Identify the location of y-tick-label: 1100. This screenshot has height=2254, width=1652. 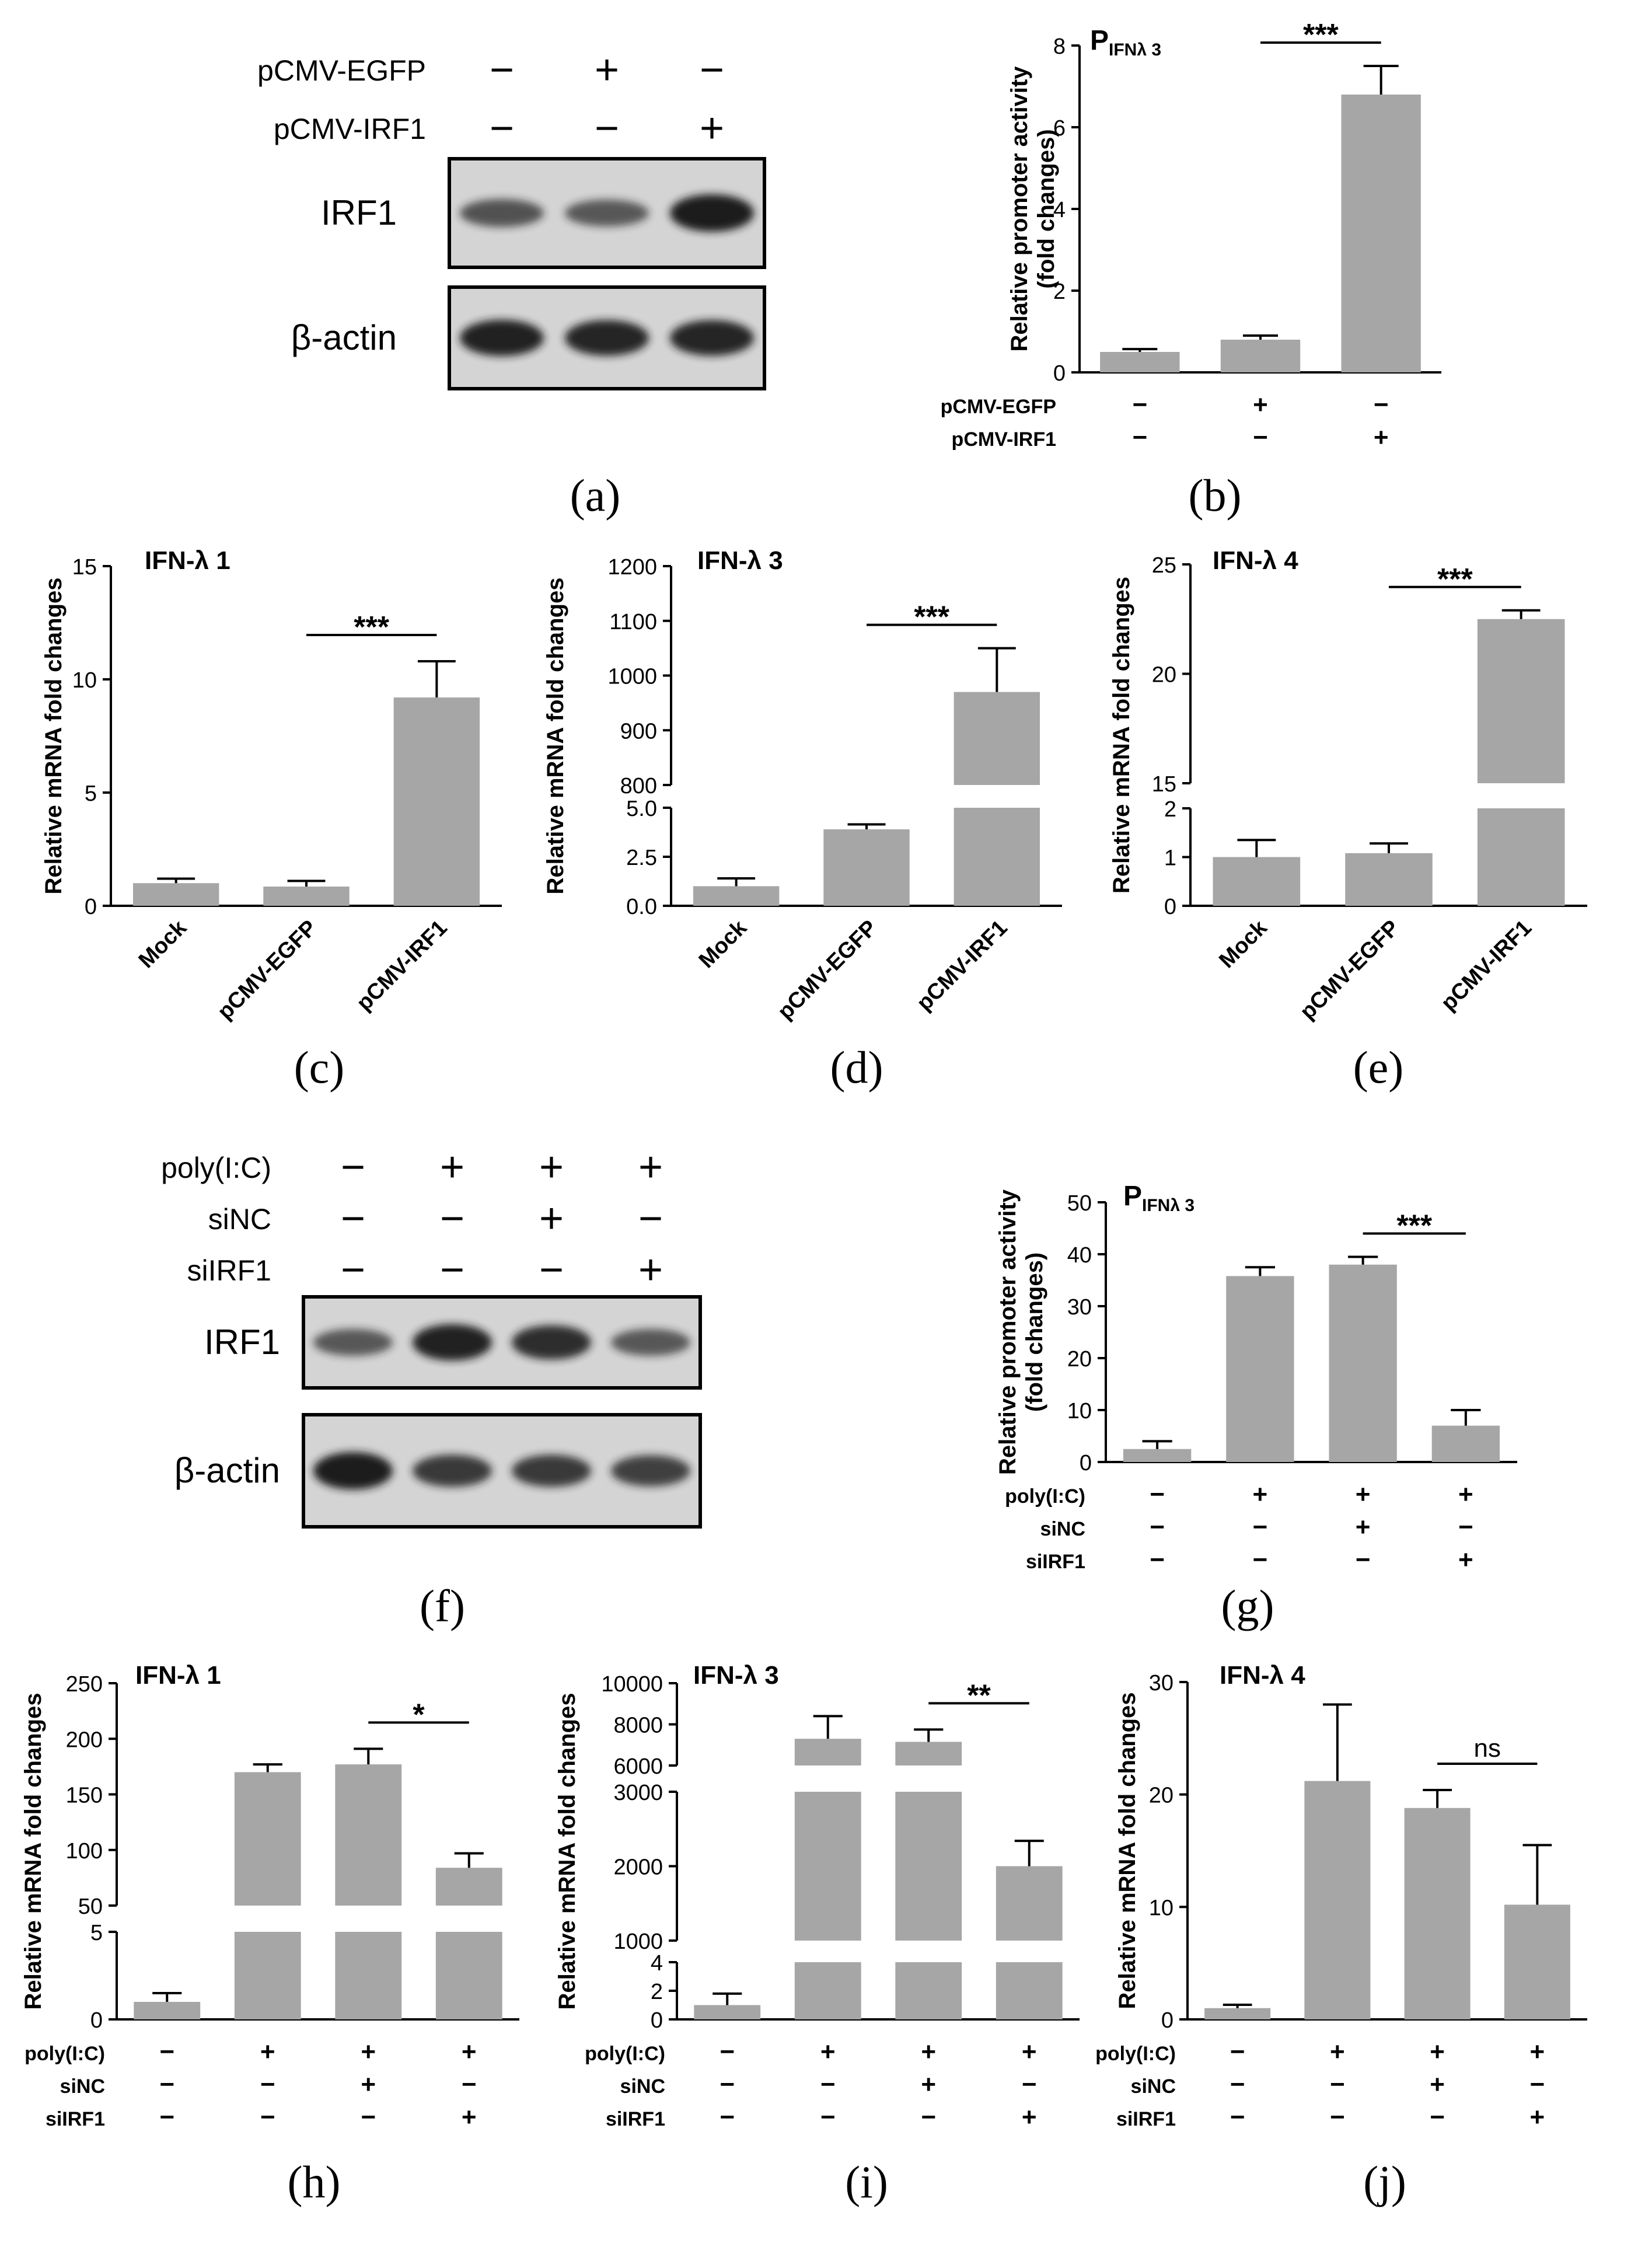
(633, 622).